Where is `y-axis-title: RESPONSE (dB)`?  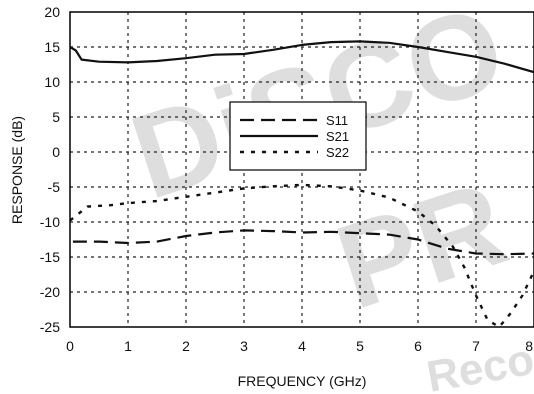
y-axis-title: RESPONSE (dB) is located at coordinates (17, 170).